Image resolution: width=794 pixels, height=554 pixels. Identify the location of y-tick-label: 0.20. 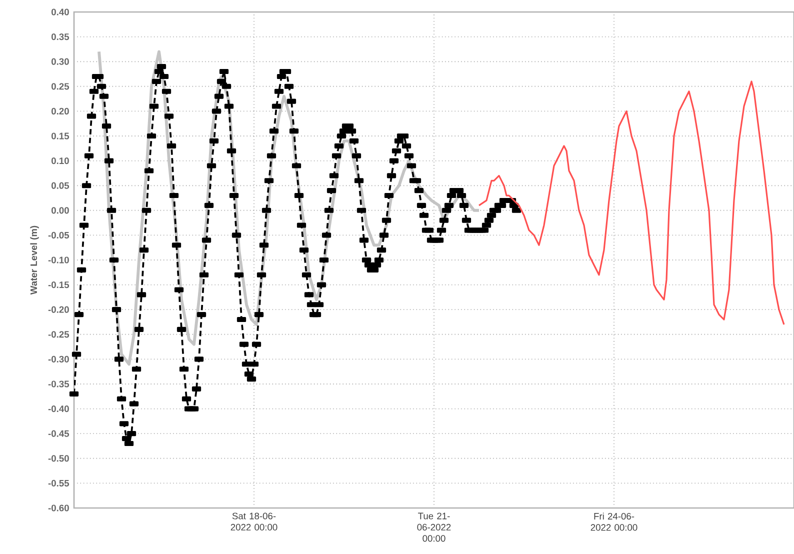
(60, 111).